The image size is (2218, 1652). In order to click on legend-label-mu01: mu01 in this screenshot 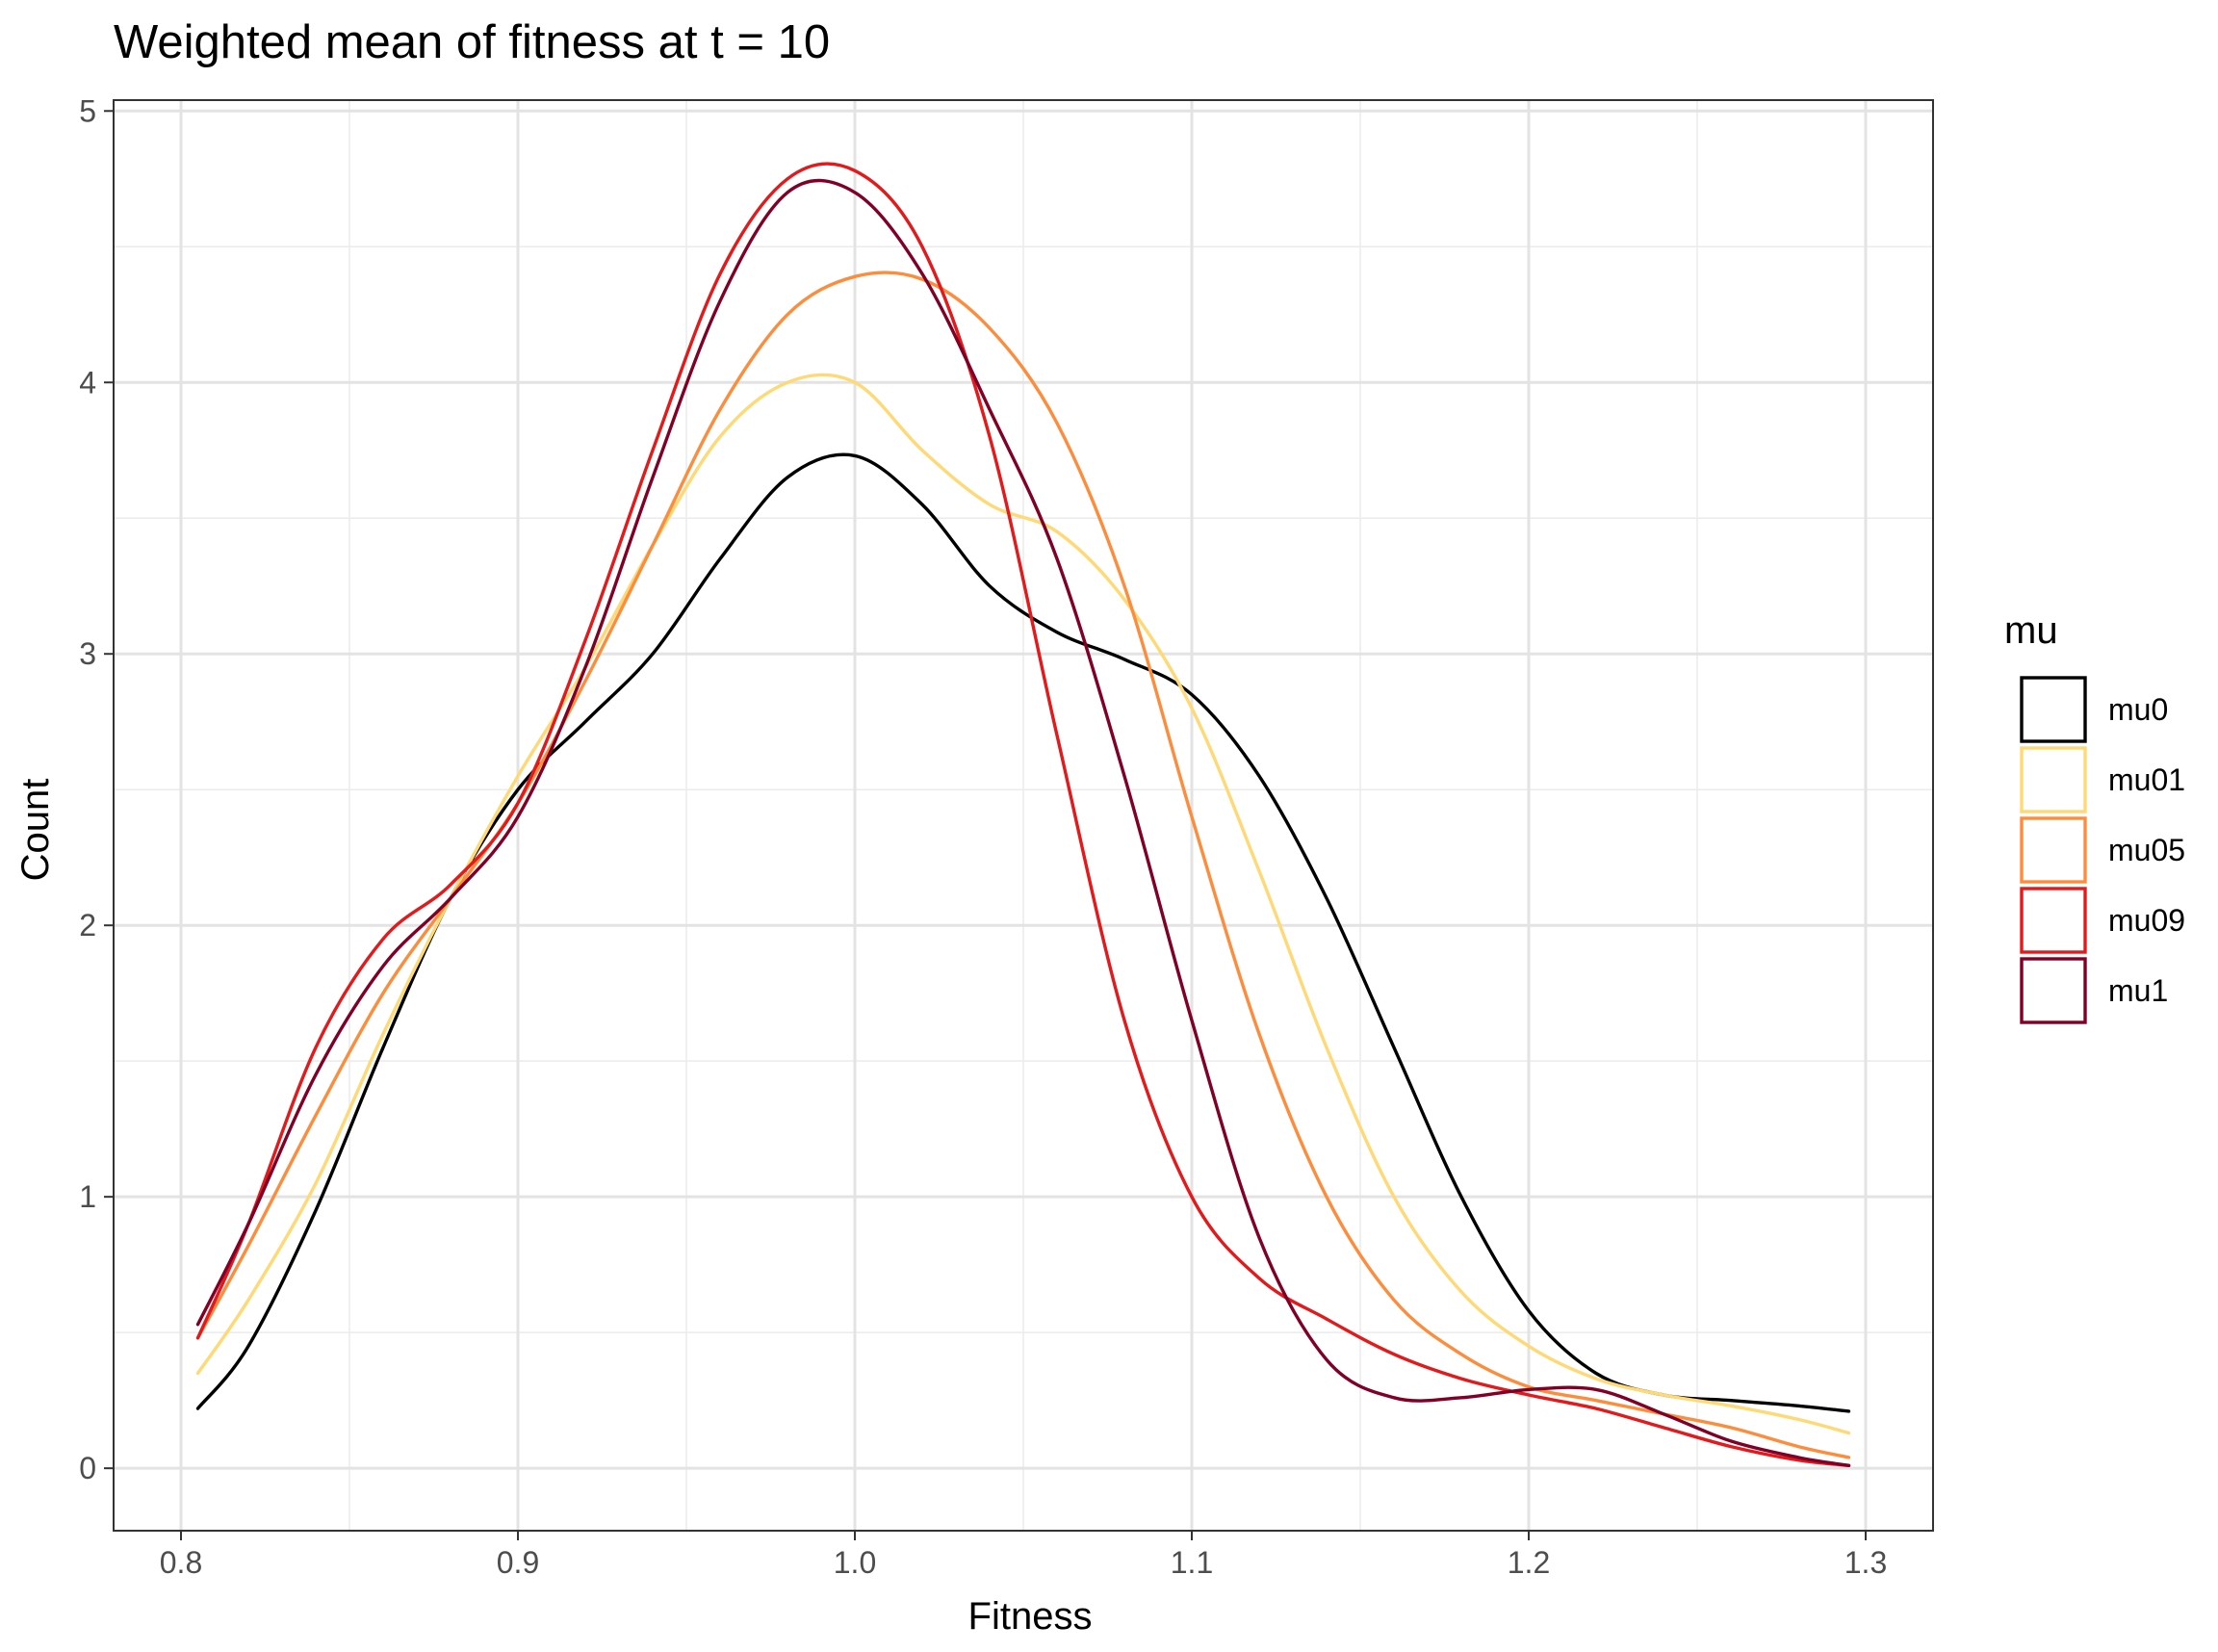, I will do `click(2147, 779)`.